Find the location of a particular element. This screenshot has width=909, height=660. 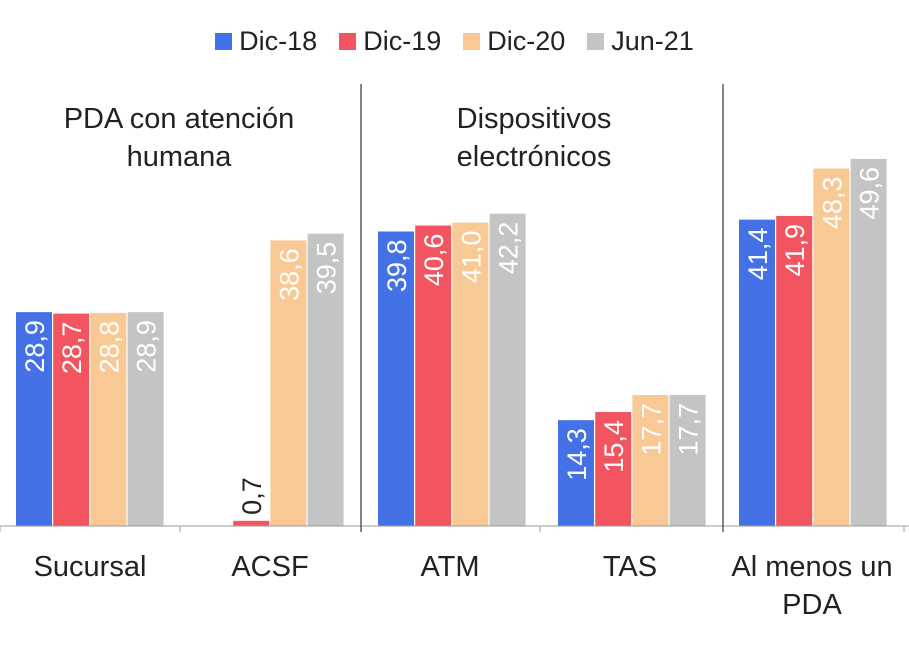

bar-tas-dic18 is located at coordinates (576, 473).